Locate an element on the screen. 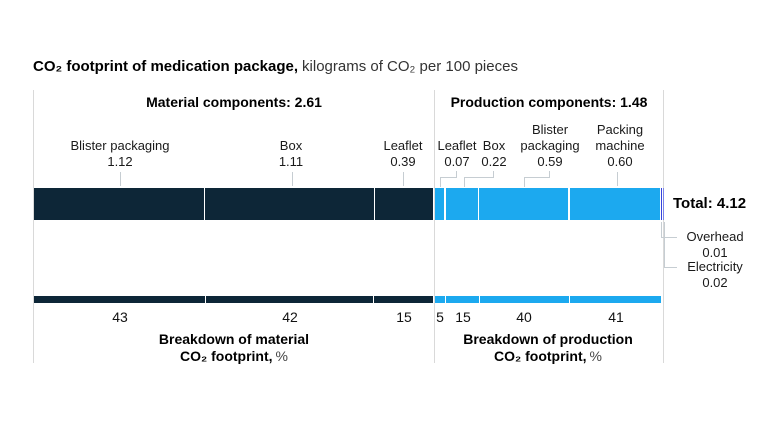  gridline-left is located at coordinates (33, 226).